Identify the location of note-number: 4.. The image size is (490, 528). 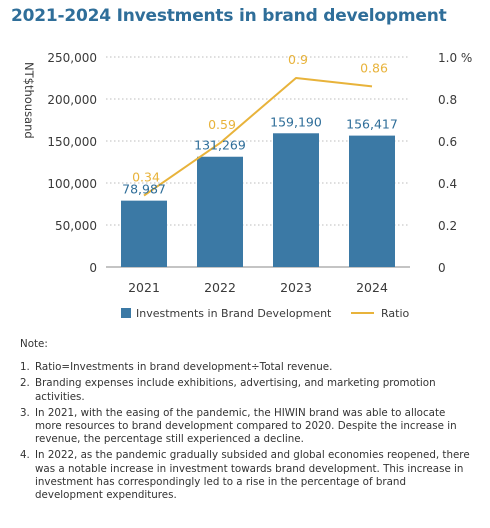
(25, 455).